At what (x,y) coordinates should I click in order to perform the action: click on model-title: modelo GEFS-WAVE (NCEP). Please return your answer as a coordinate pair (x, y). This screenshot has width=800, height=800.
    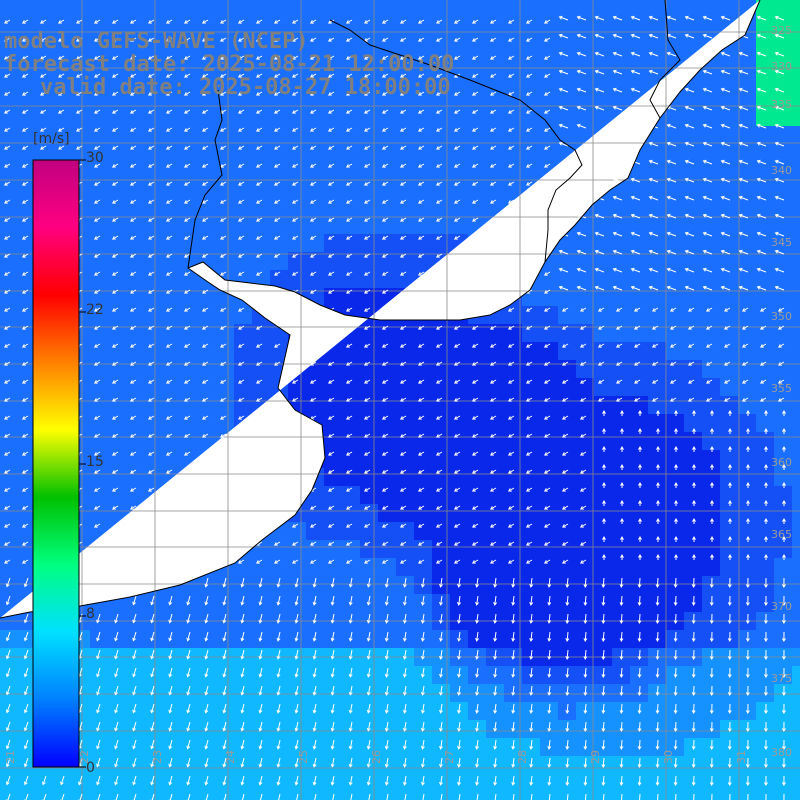
    Looking at the image, I should click on (156, 41).